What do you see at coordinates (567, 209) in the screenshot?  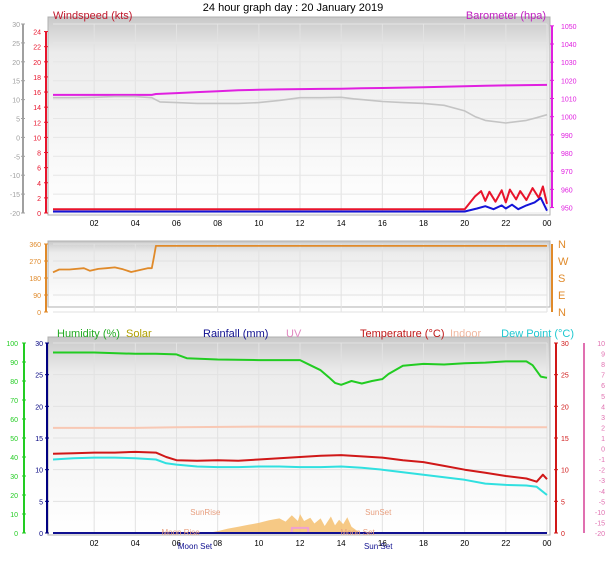 I see `barometer-axis-tick: 950` at bounding box center [567, 209].